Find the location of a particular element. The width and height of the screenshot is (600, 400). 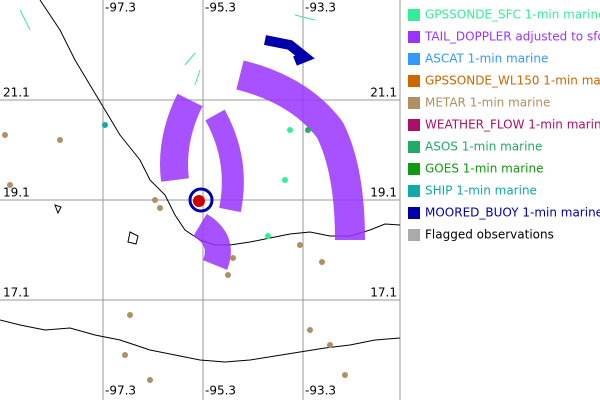

legend-label: Flagged observations is located at coordinates (489, 235).